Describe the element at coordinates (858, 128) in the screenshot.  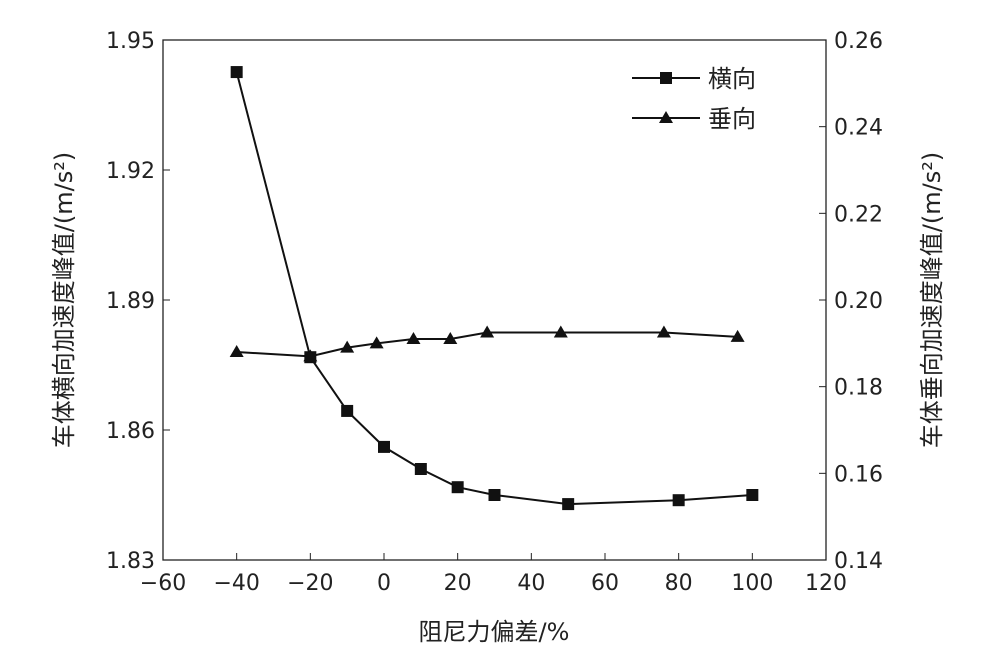
I see `y-tick-label-right: 0.24` at that location.